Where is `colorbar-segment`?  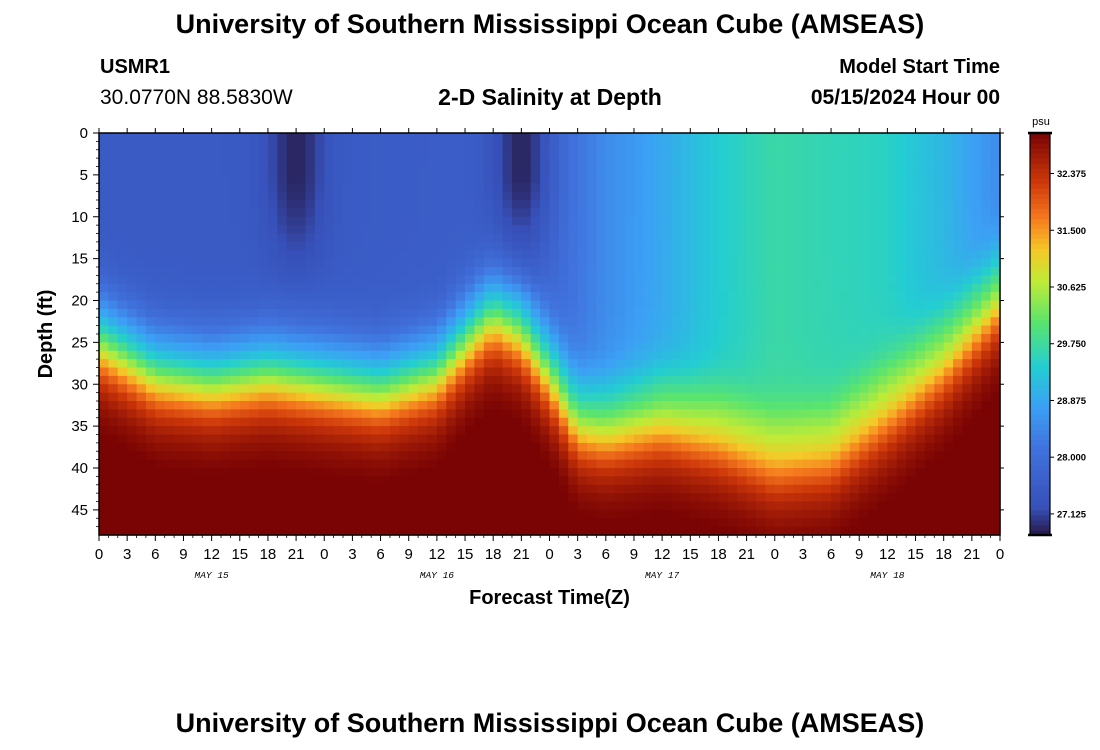 colorbar-segment is located at coordinates (1040, 301).